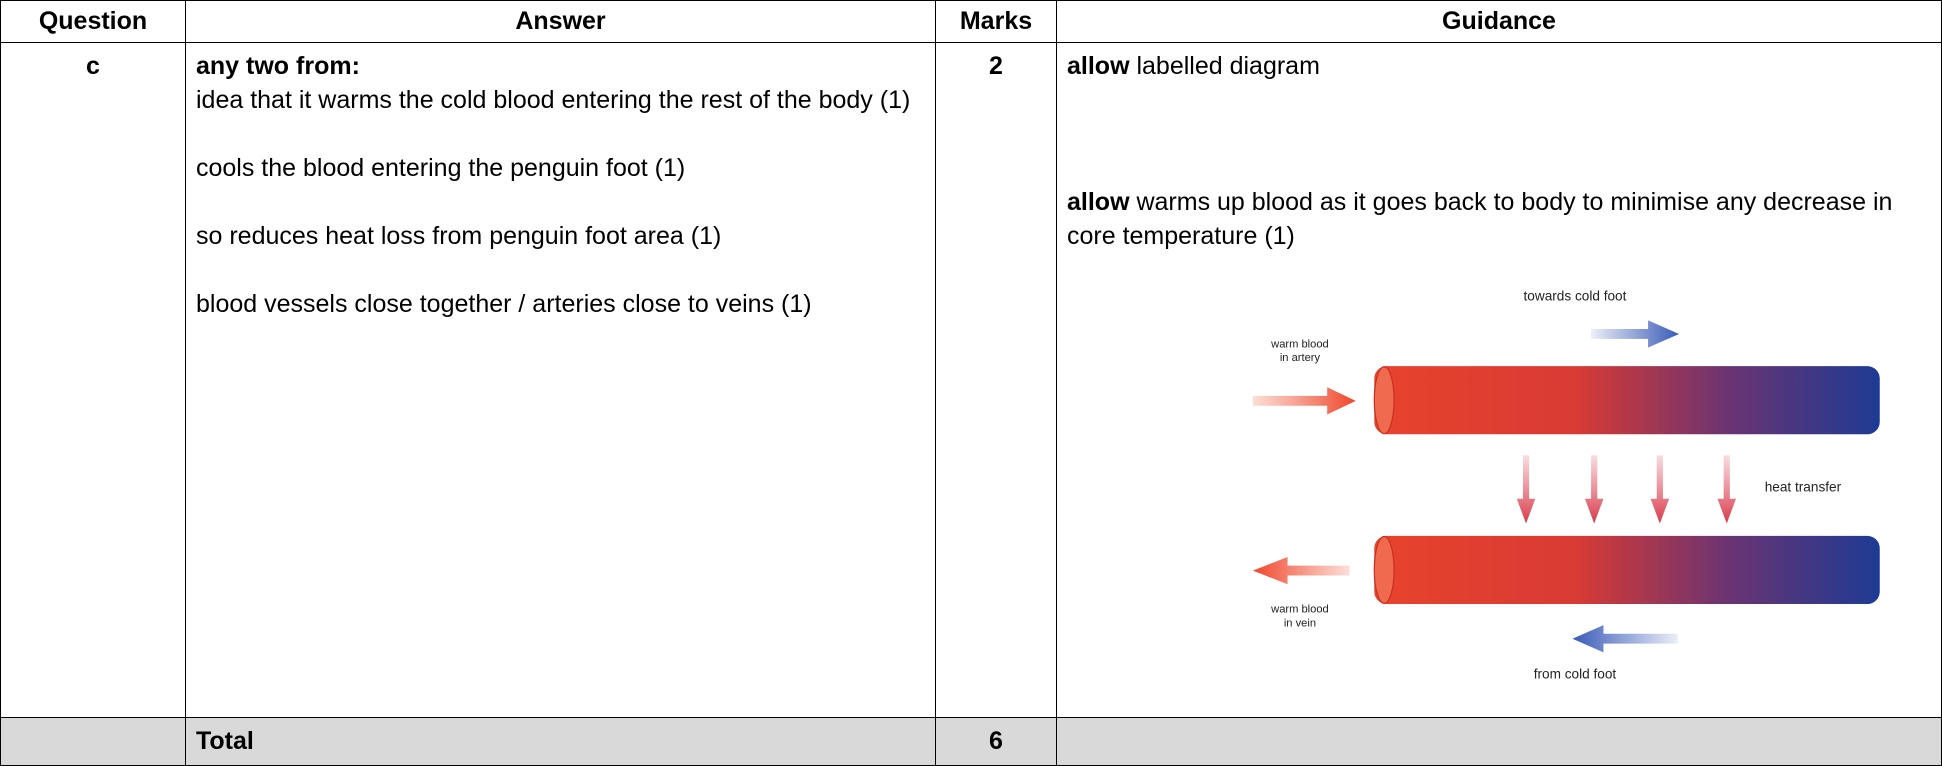 The height and width of the screenshot is (766, 1942). Describe the element at coordinates (1803, 486) in the screenshot. I see `diagram-label: heat transfer` at that location.